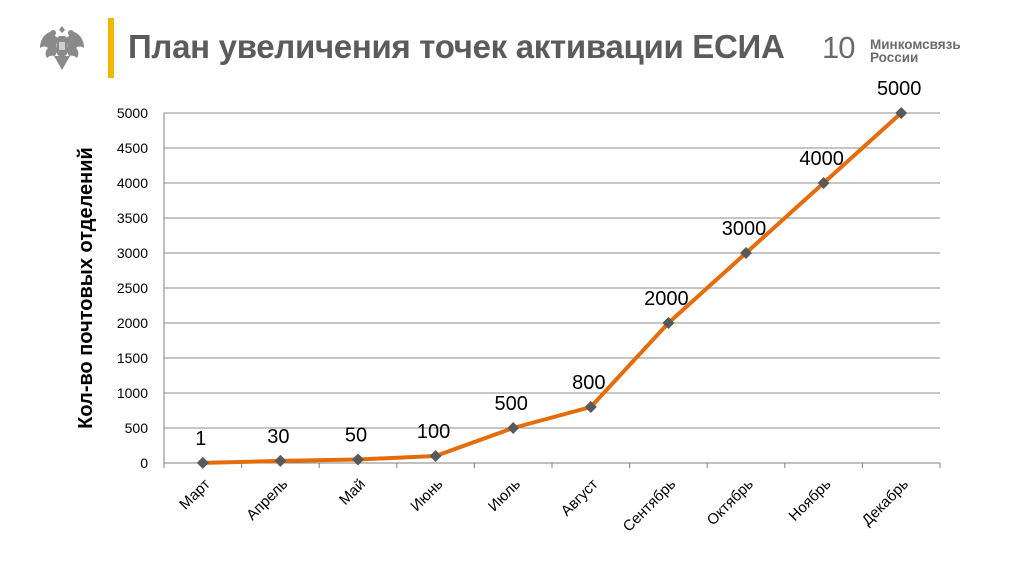  What do you see at coordinates (456, 46) in the screenshot?
I see `slide-title: План увеличения точек активации ЕСИА` at bounding box center [456, 46].